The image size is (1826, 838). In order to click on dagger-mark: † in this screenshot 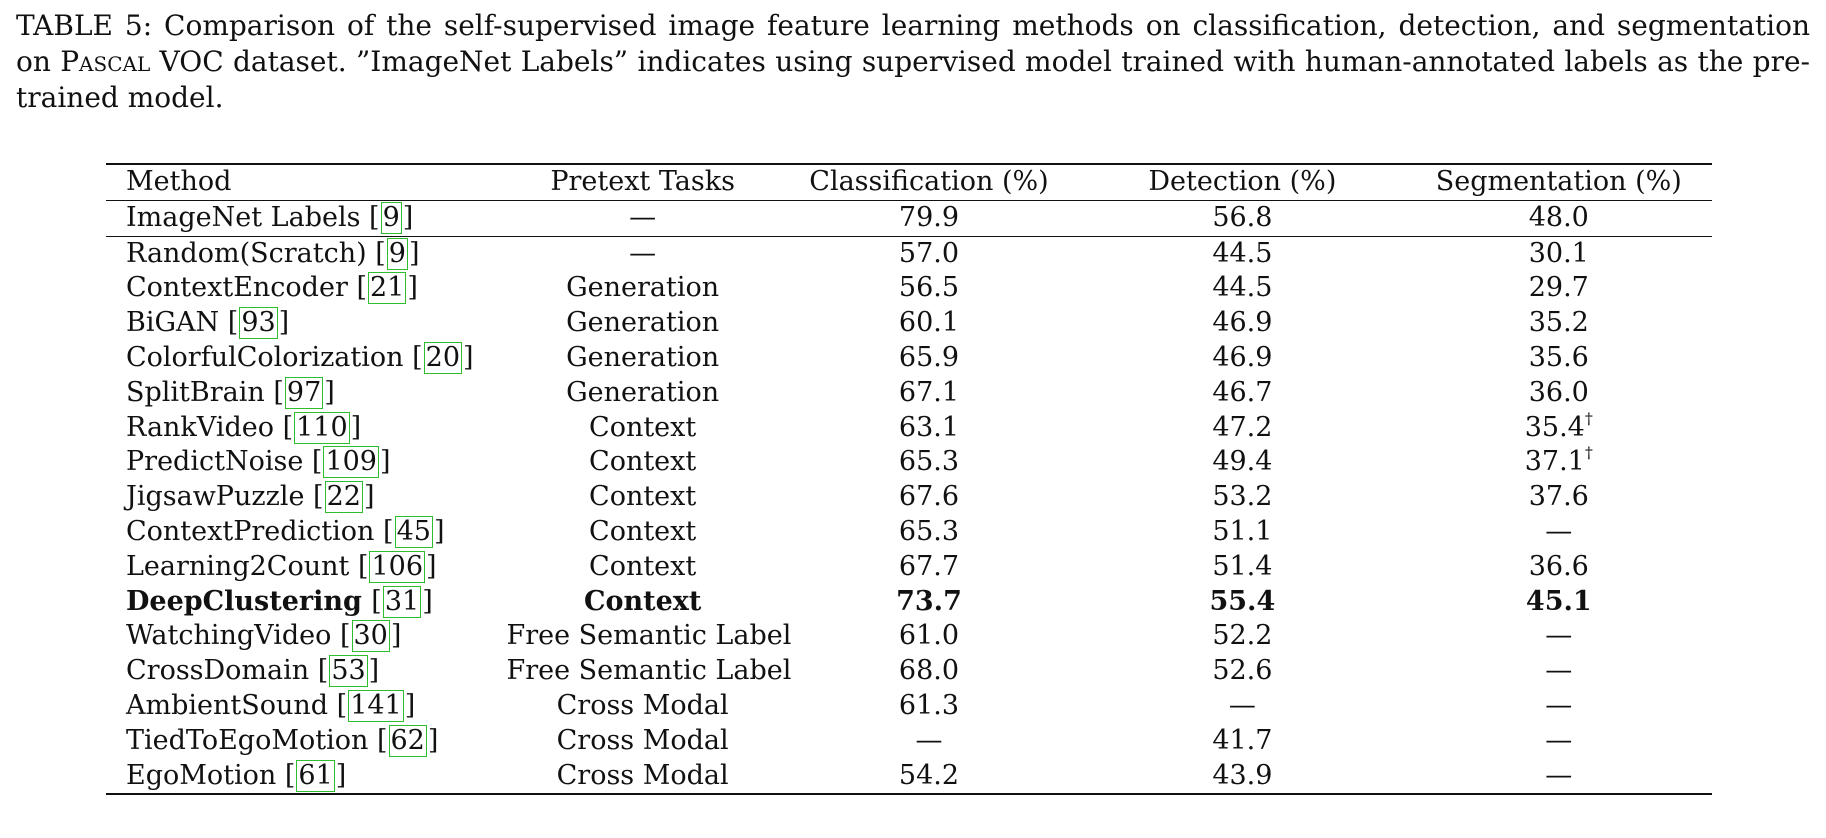, I will do `click(1588, 418)`.